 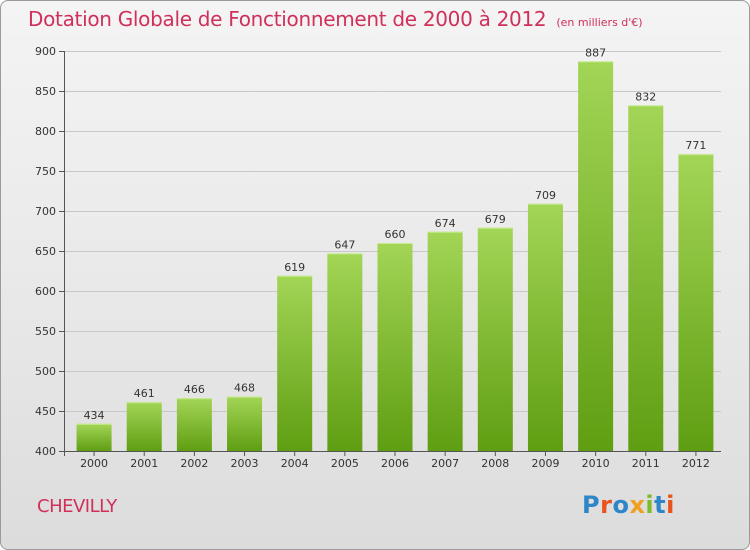 What do you see at coordinates (344, 244) in the screenshot?
I see `data-label: 647` at bounding box center [344, 244].